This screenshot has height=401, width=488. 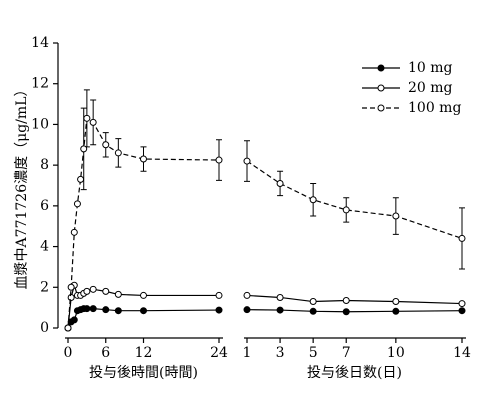 What do you see at coordinates (396, 353) in the screenshot?
I see `x-tick-label: 10` at bounding box center [396, 353].